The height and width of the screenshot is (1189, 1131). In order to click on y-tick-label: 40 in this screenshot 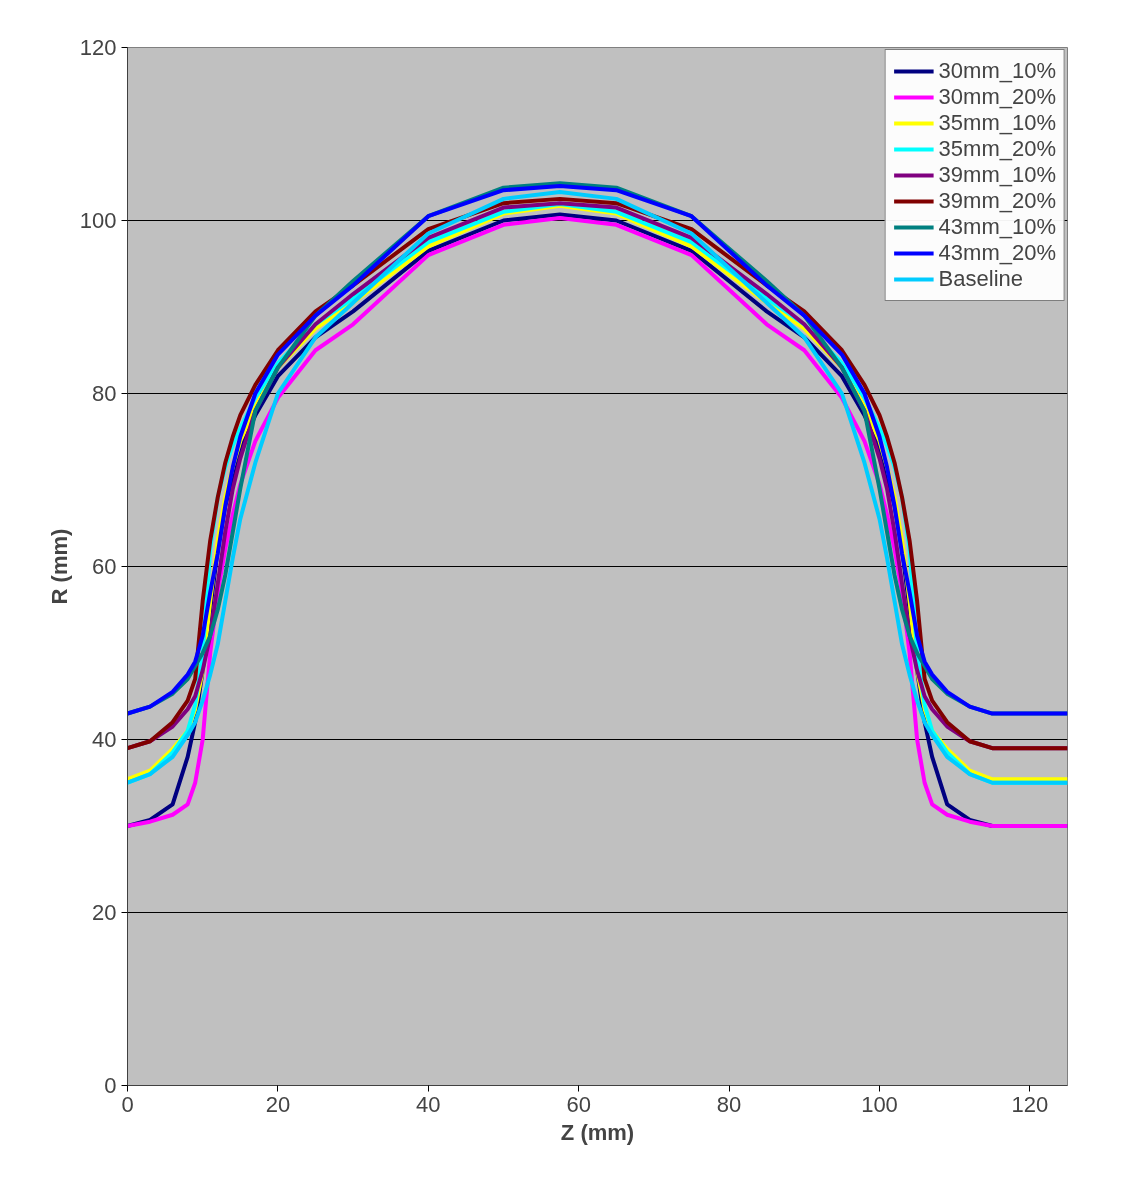, I will do `click(104, 739)`.